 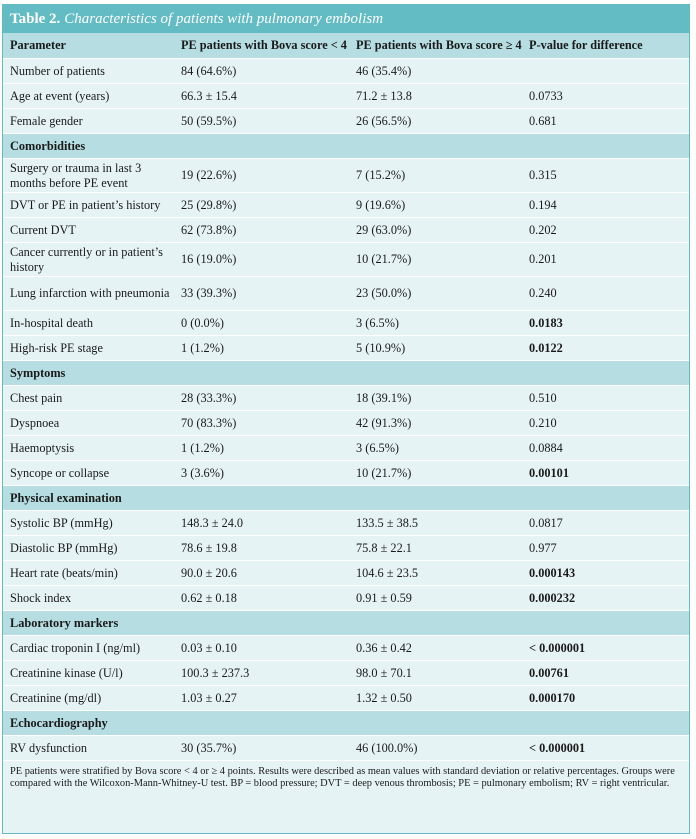 I want to click on cell-parameter: Diastolic BP (mmHg), so click(x=88, y=548).